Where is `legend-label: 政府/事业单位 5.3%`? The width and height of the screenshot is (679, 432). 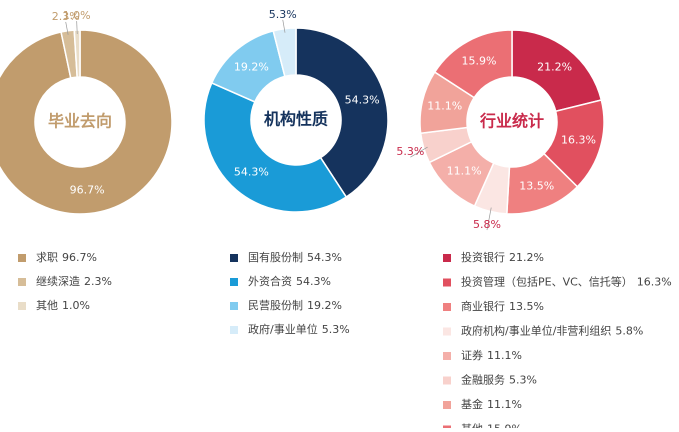 legend-label: 政府/事业单位 5.3% is located at coordinates (299, 329).